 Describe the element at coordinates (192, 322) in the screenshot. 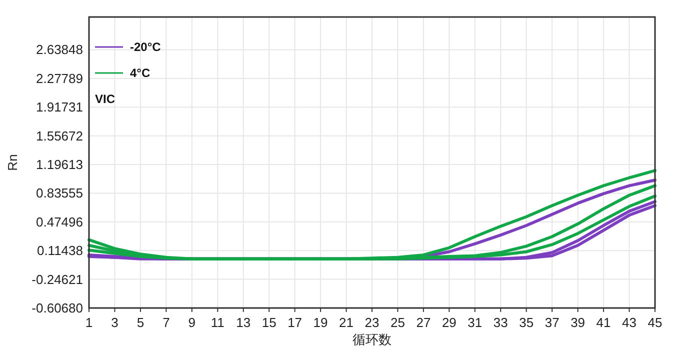

I see `x-tick-label: 9` at that location.